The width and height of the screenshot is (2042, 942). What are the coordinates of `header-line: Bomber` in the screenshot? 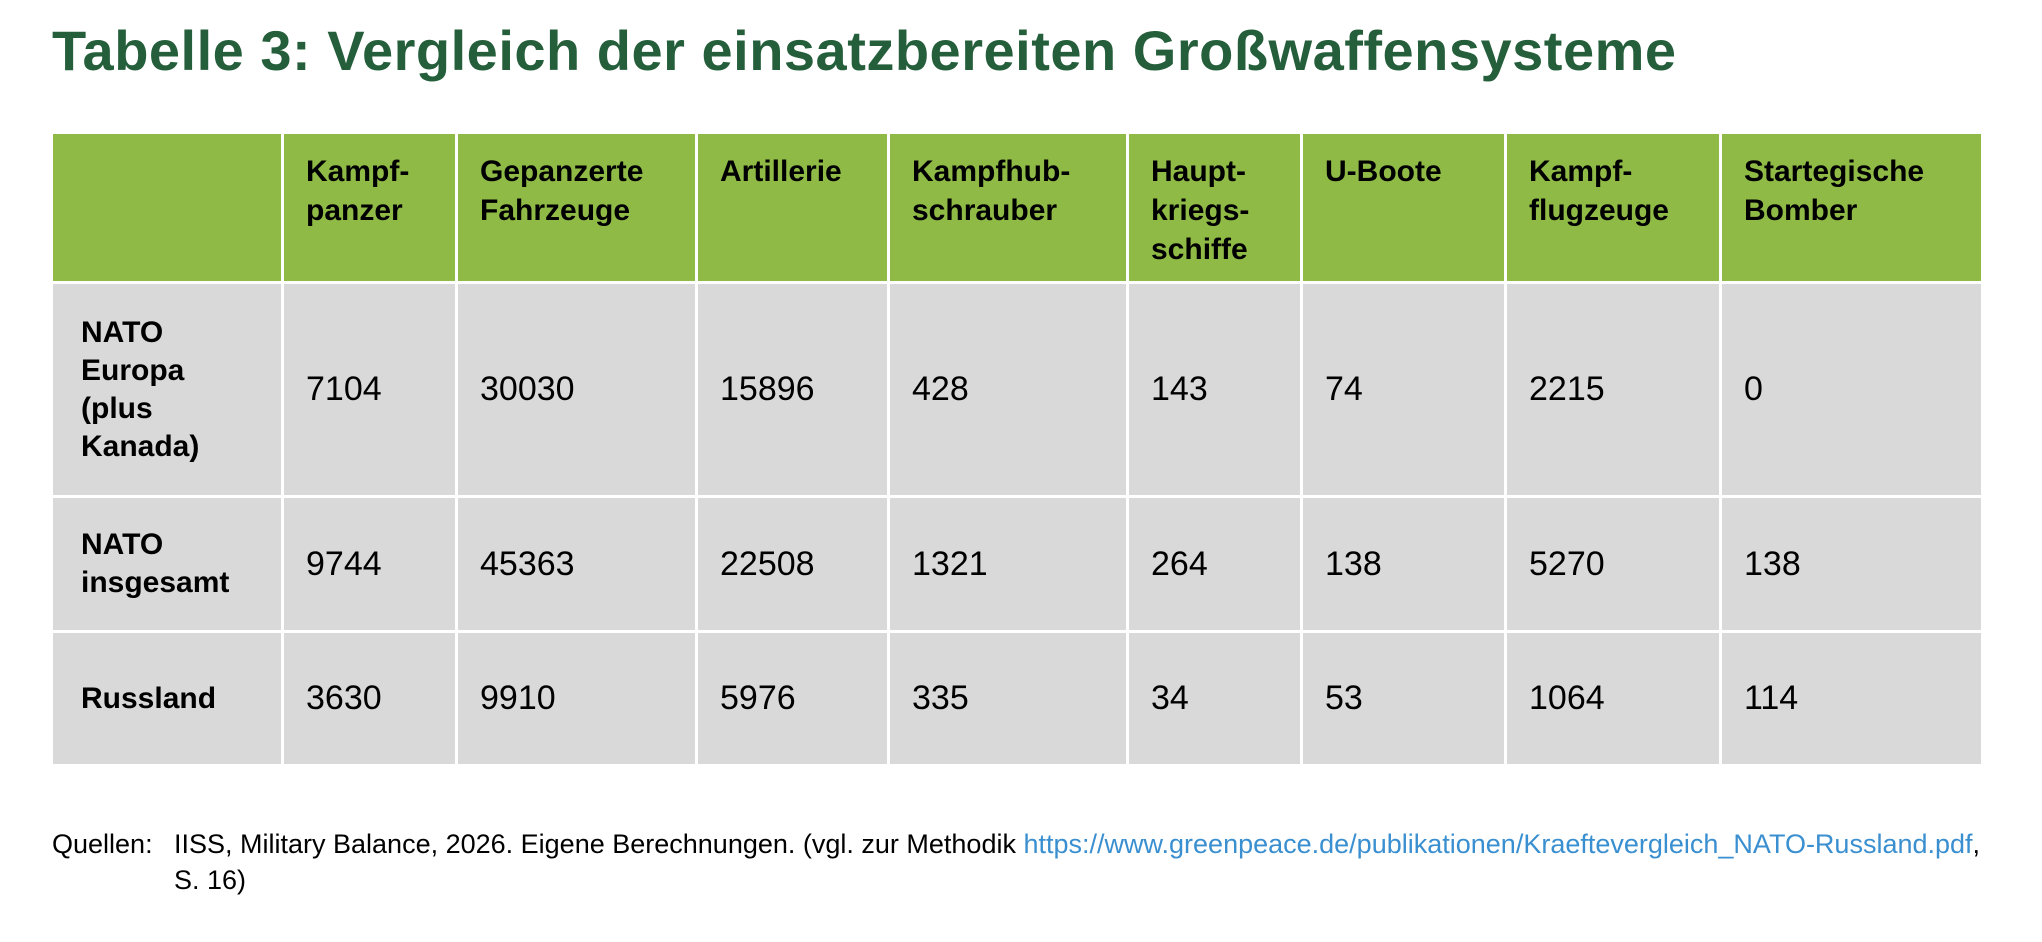 It's located at (1801, 210).